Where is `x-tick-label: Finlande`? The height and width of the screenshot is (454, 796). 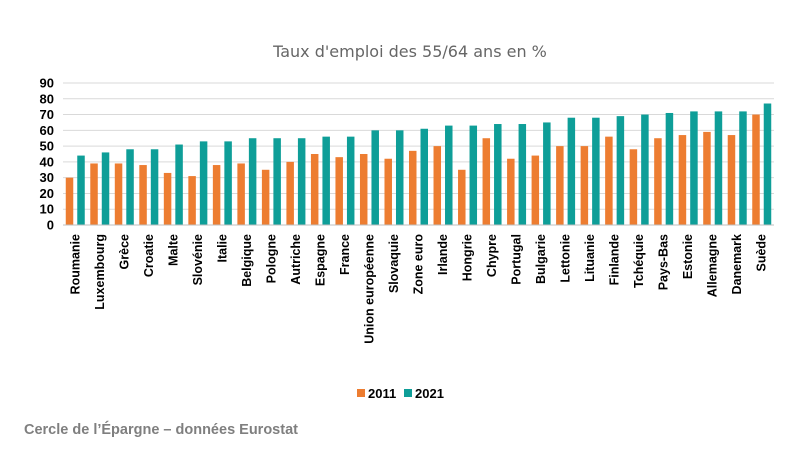
x-tick-label: Finlande is located at coordinates (615, 259).